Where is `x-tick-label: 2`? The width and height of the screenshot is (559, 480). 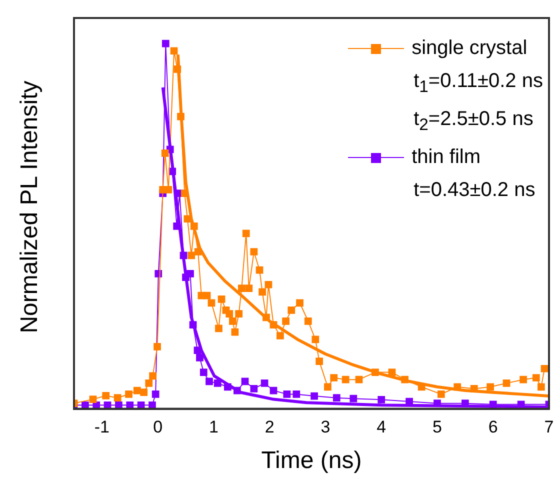 x-tick-label: 2 is located at coordinates (269, 427).